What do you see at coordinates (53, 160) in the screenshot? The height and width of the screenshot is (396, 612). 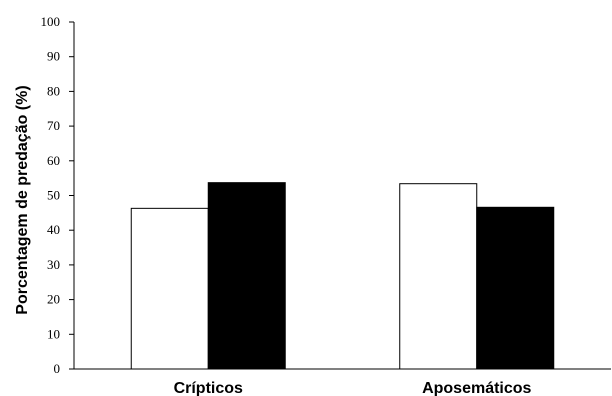 I see `y-tick-label: 60` at bounding box center [53, 160].